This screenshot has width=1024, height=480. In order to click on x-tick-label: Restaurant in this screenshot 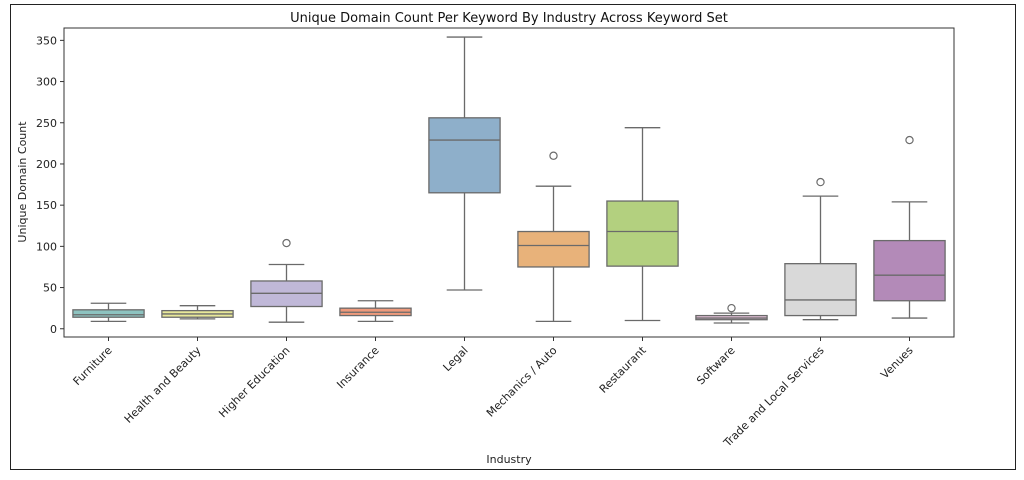, I will do `click(623, 369)`.